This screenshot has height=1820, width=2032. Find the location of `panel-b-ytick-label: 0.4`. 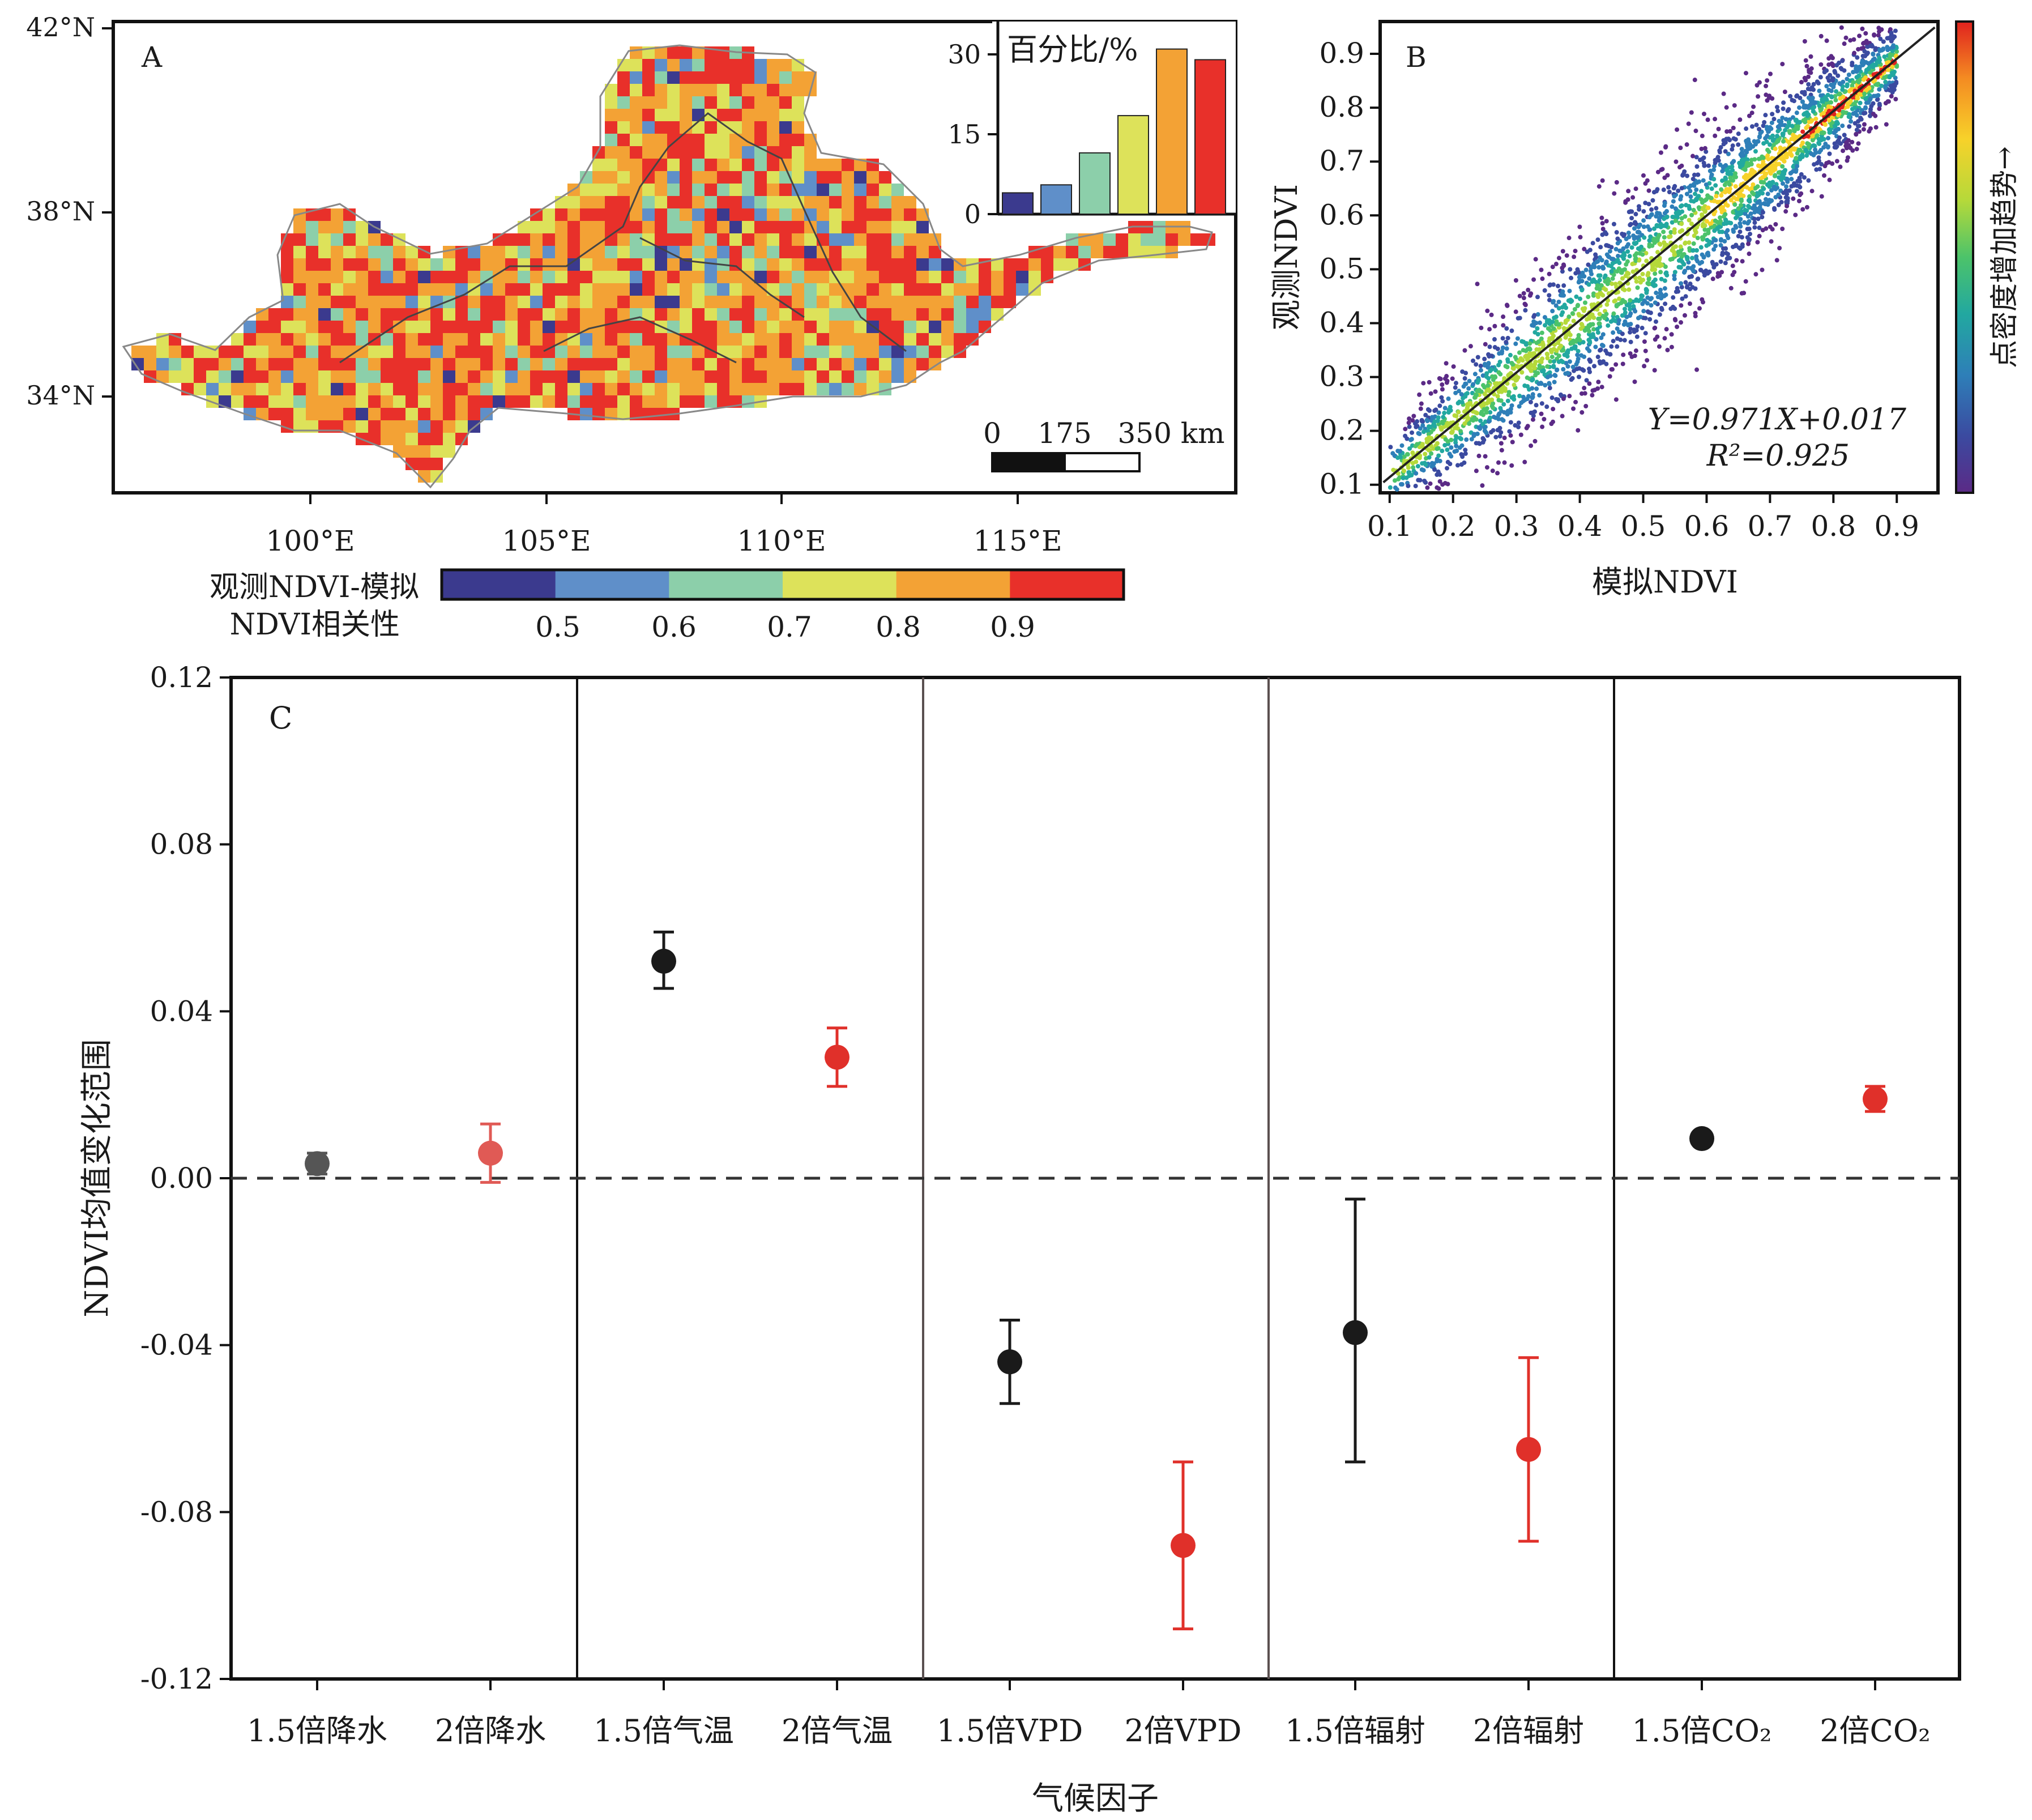

panel-b-ytick-label: 0.4 is located at coordinates (1341, 322).